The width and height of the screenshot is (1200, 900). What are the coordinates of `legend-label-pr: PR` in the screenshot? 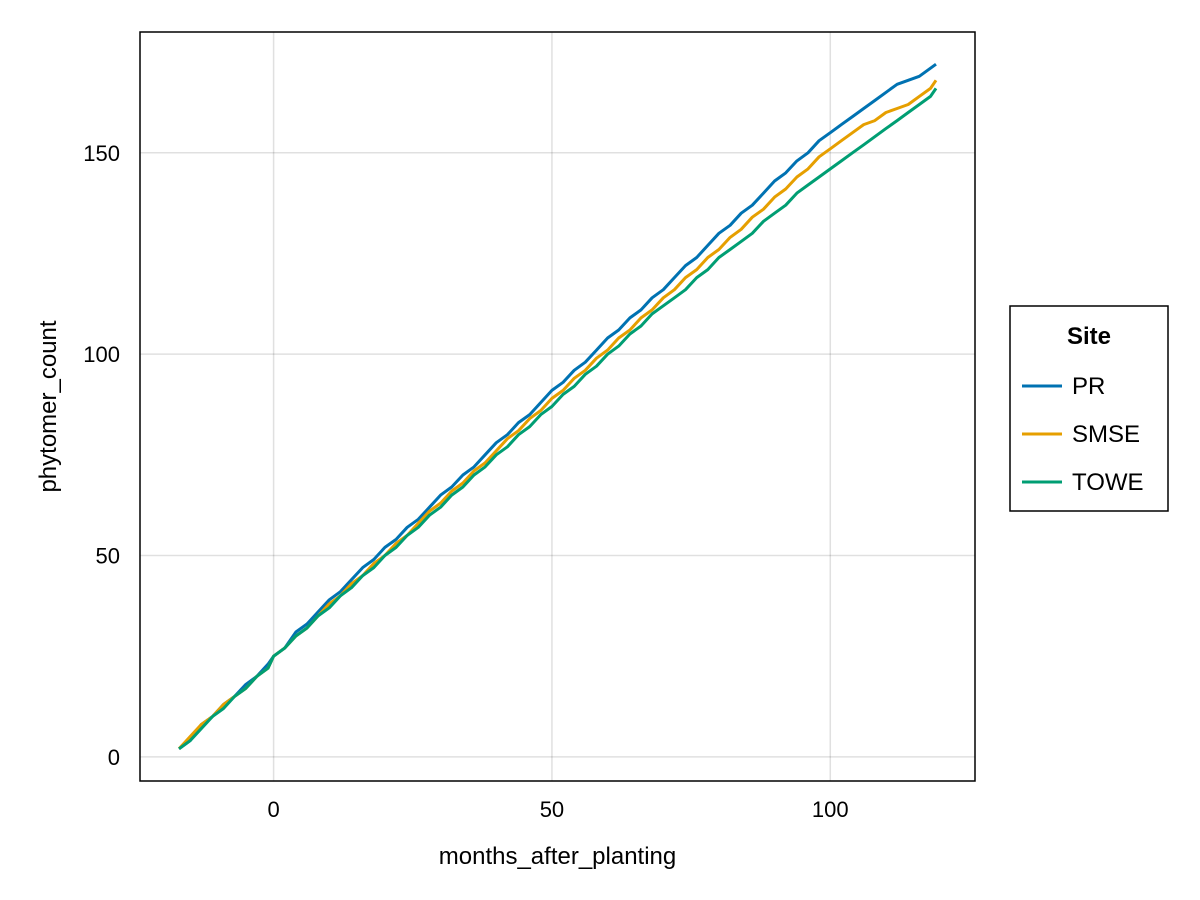 It's located at (1088, 386).